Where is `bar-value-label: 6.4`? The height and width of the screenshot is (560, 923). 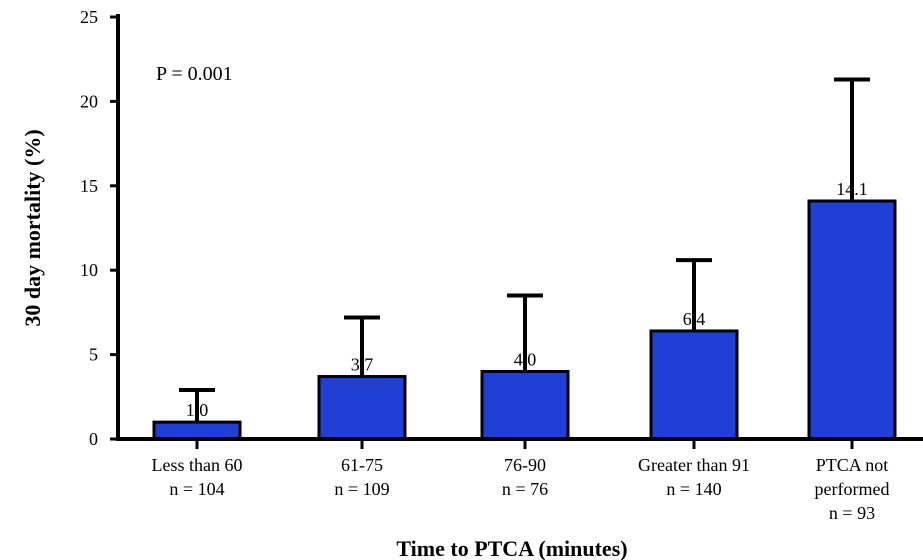 bar-value-label: 6.4 is located at coordinates (694, 319).